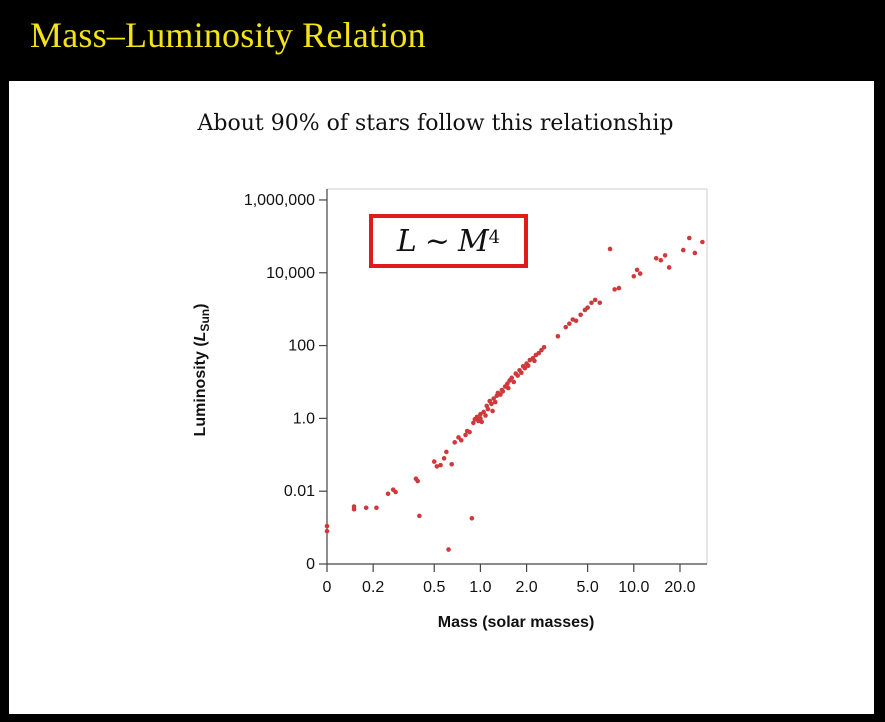 This screenshot has width=885, height=722. What do you see at coordinates (516, 622) in the screenshot?
I see `x-axis-title: Mass (solar masses)` at bounding box center [516, 622].